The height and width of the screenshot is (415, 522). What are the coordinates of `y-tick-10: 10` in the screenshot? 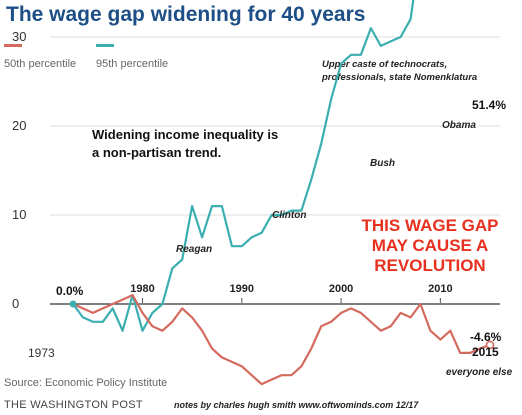 It's located at (19, 214).